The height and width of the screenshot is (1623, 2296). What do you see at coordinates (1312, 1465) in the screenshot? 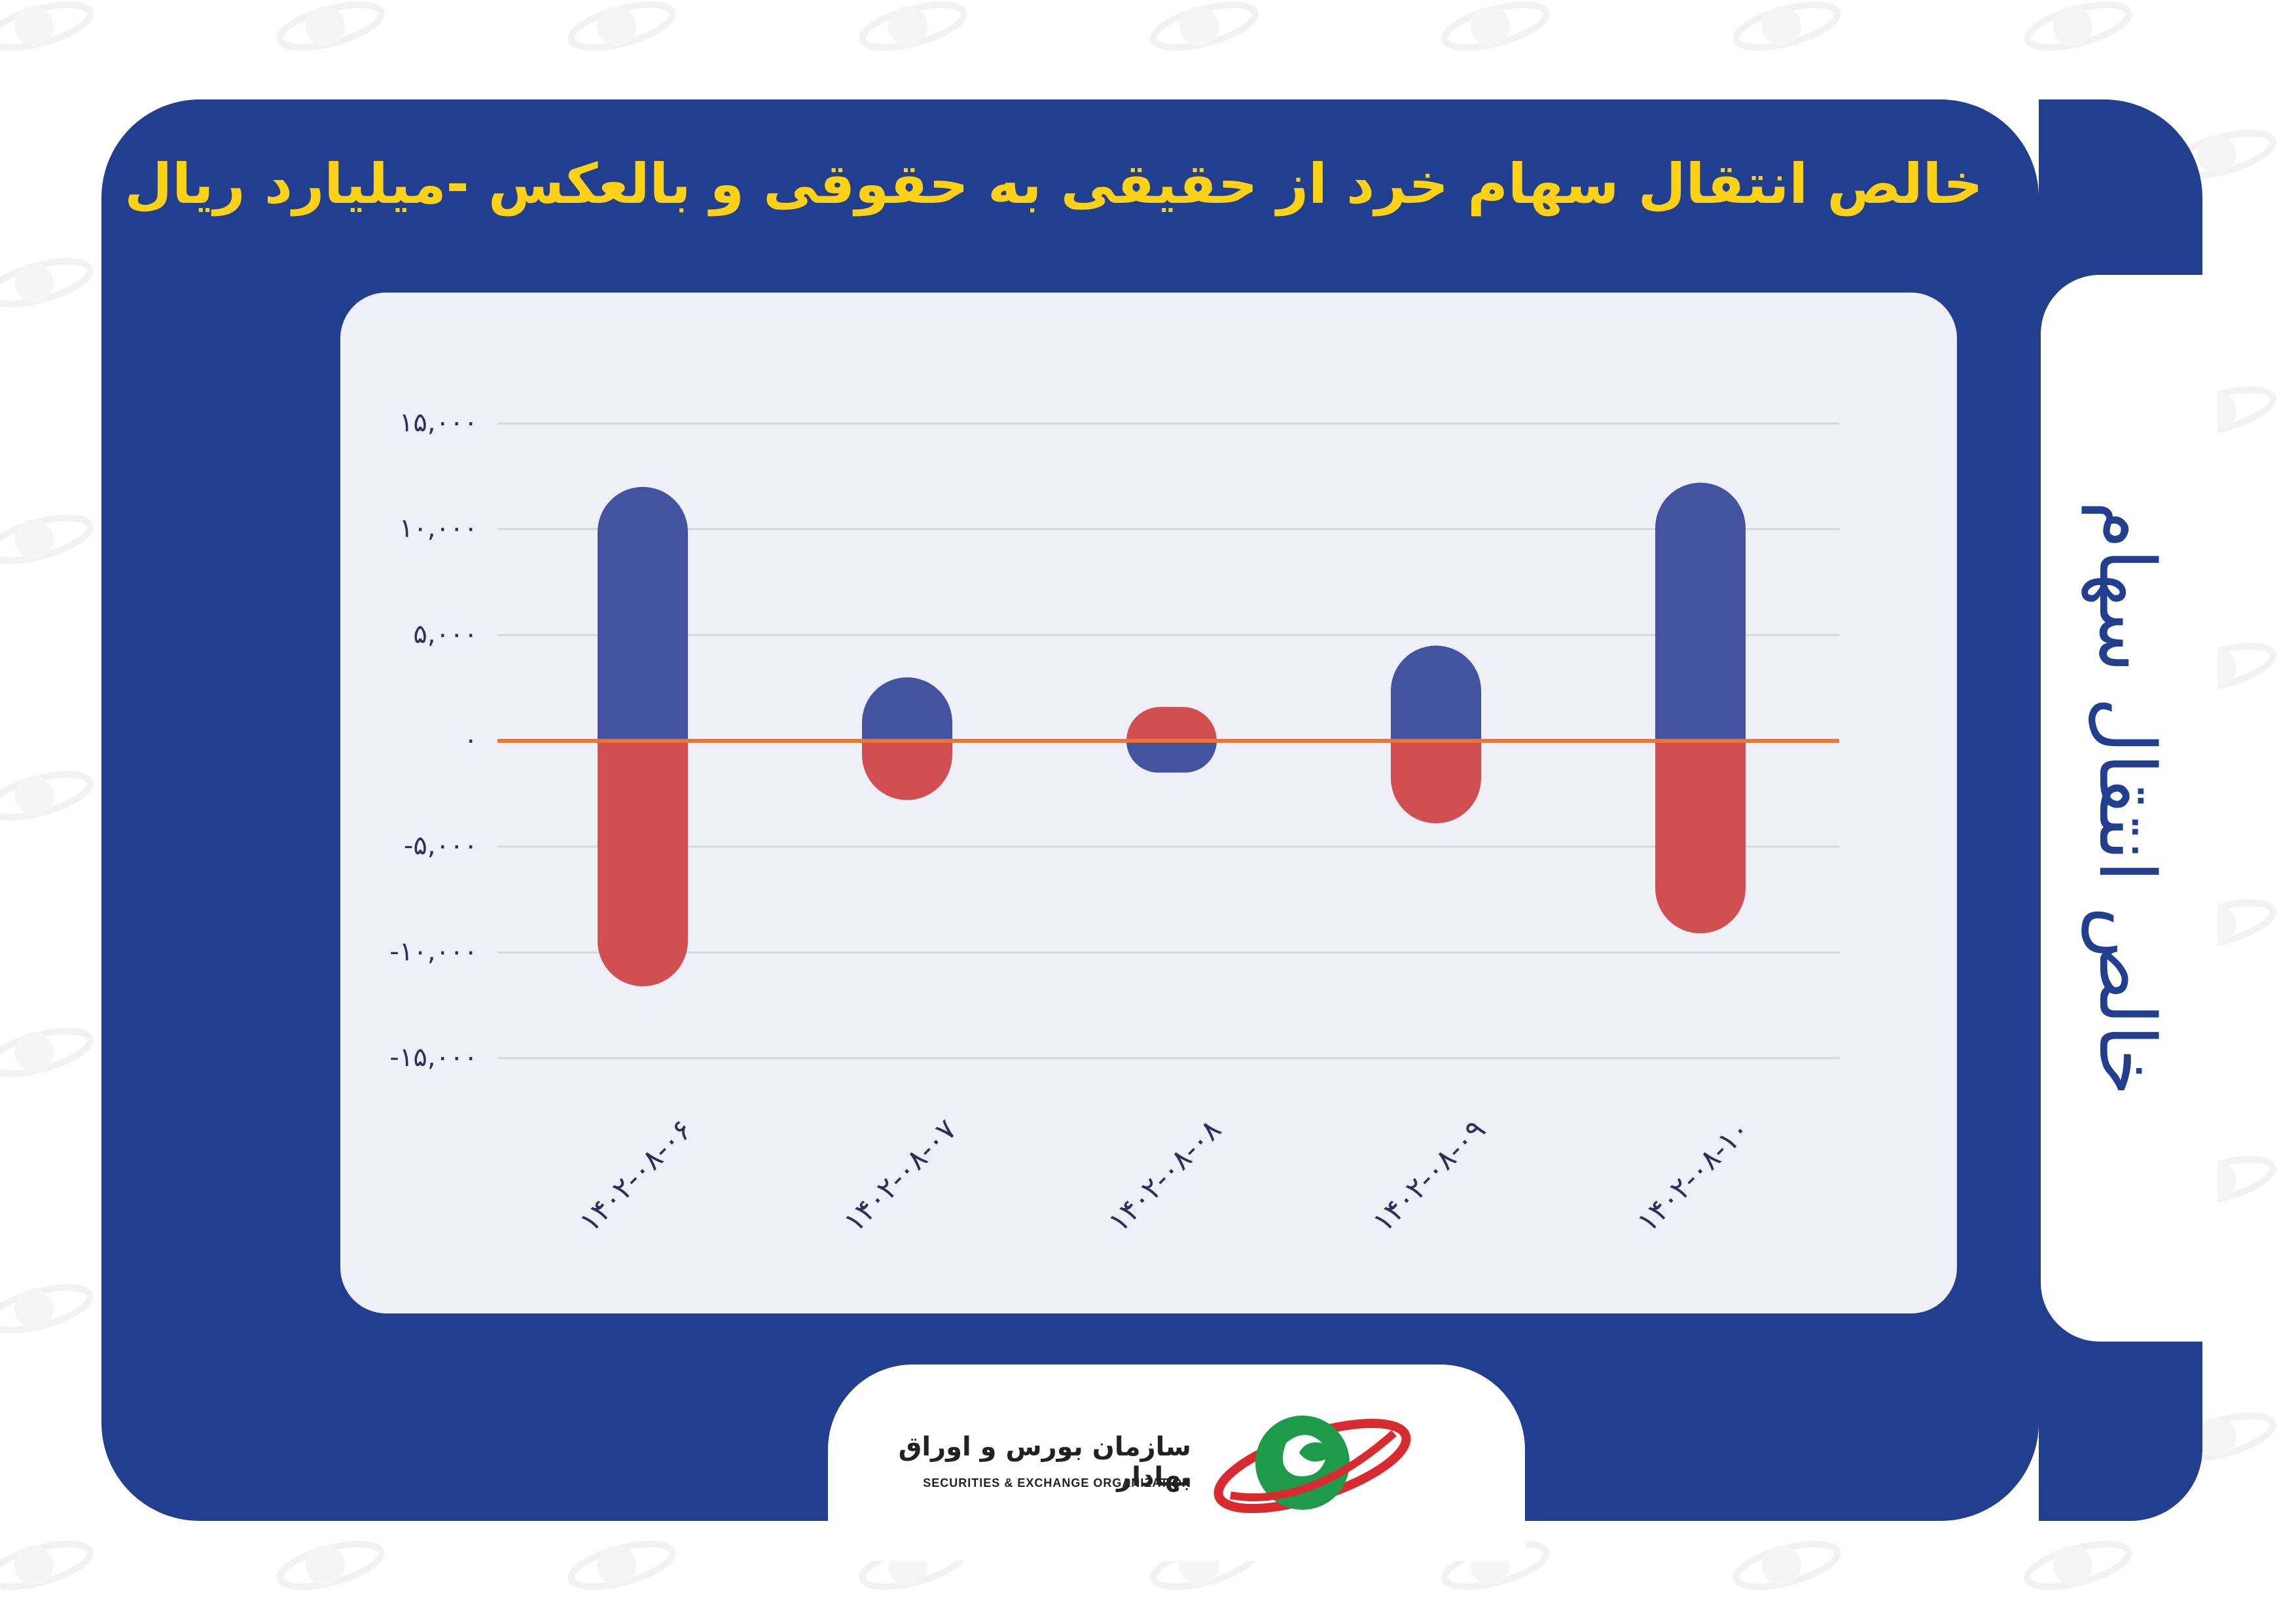
I see `organization-logo-icon` at bounding box center [1312, 1465].